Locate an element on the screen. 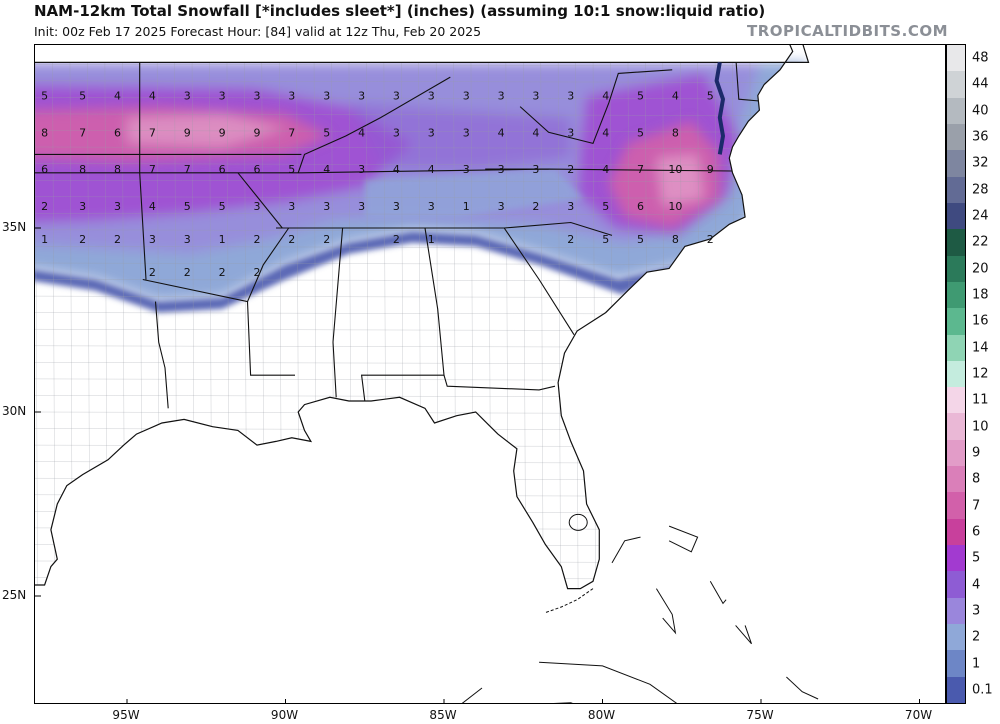 The height and width of the screenshot is (724, 1000). colorbar-label: 20 is located at coordinates (980, 269).